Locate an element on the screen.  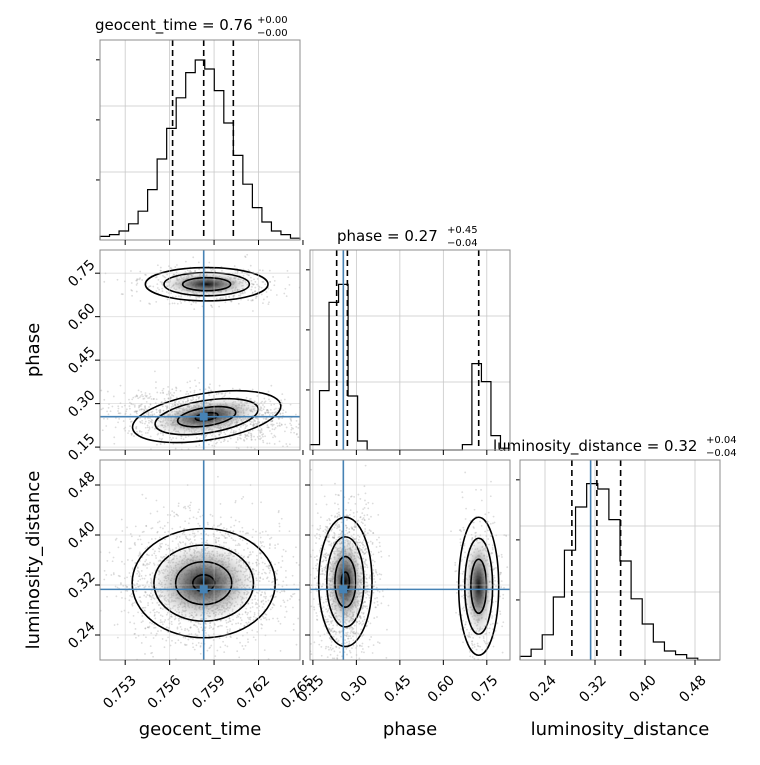
2d-geocent_time-vs-phase is located at coordinates (215, 356).